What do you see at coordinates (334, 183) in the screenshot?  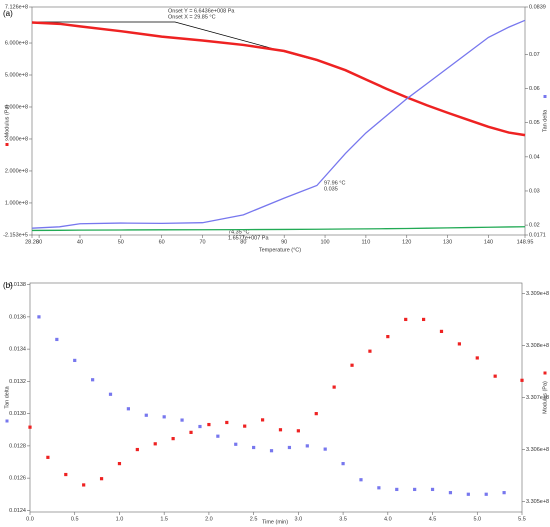 I see `annotation: 97.96 °C` at bounding box center [334, 183].